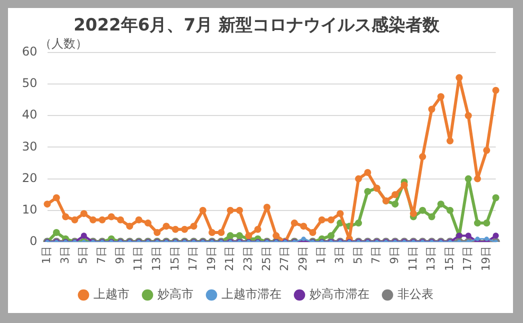 This screenshot has width=523, height=323. I want to click on y-tick-label: 30, so click(30, 146).